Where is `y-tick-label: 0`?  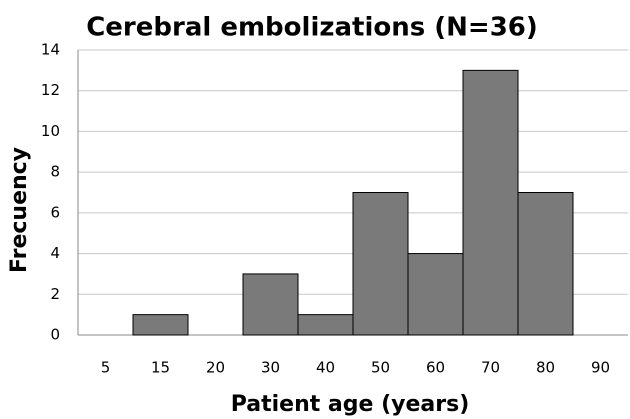
y-tick-label: 0 is located at coordinates (55, 335).